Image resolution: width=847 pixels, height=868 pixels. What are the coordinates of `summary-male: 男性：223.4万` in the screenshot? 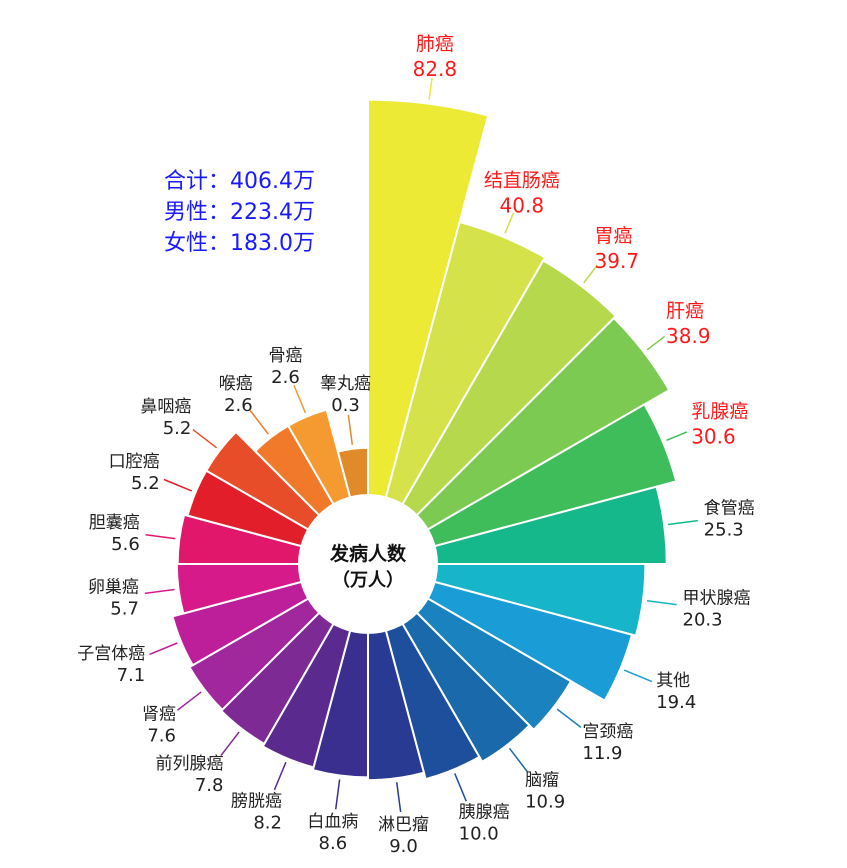 It's located at (239, 212).